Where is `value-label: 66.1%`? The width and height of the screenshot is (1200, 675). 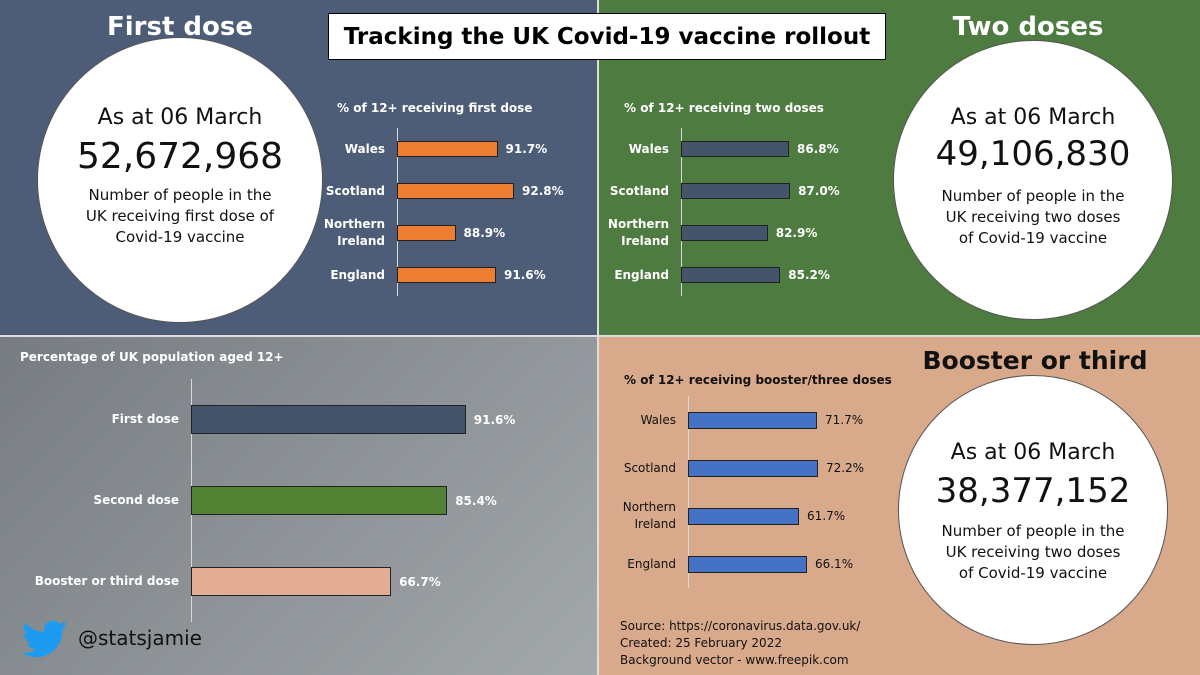 value-label: 66.1% is located at coordinates (834, 564).